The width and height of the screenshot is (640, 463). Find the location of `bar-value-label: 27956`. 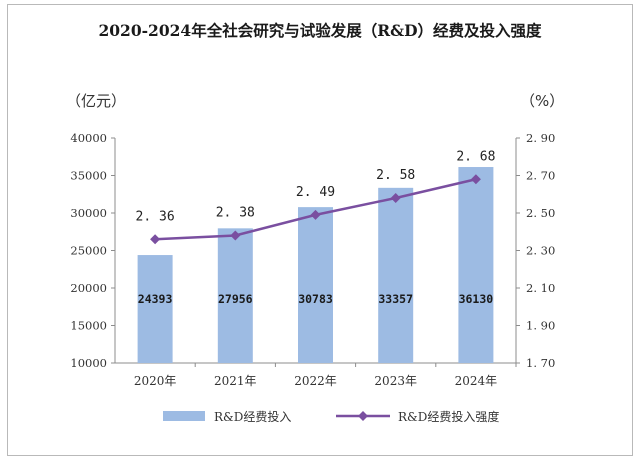

bar-value-label: 27956 is located at coordinates (235, 299).